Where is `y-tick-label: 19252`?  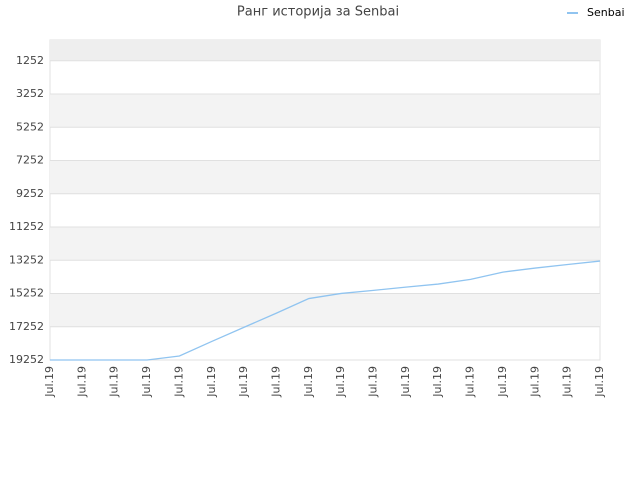 y-tick-label: 19252 is located at coordinates (26, 359).